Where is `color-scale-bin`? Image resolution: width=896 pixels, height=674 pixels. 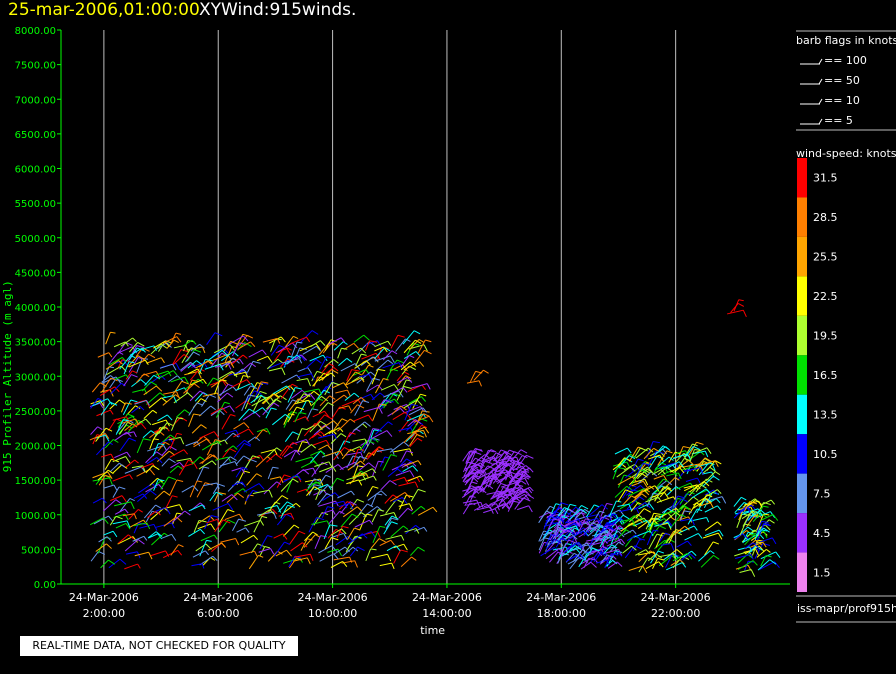 color-scale-bin is located at coordinates (802, 335).